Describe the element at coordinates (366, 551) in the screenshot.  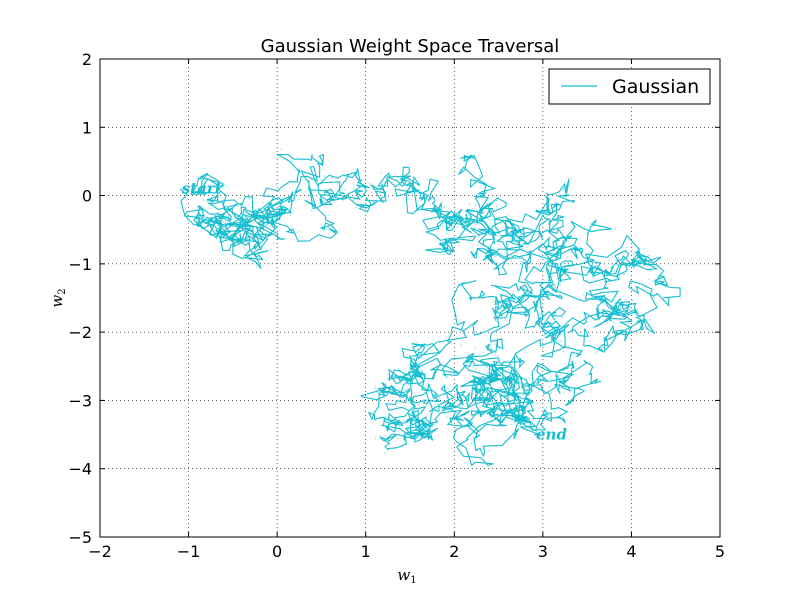
I see `x-tick-label: 1` at that location.